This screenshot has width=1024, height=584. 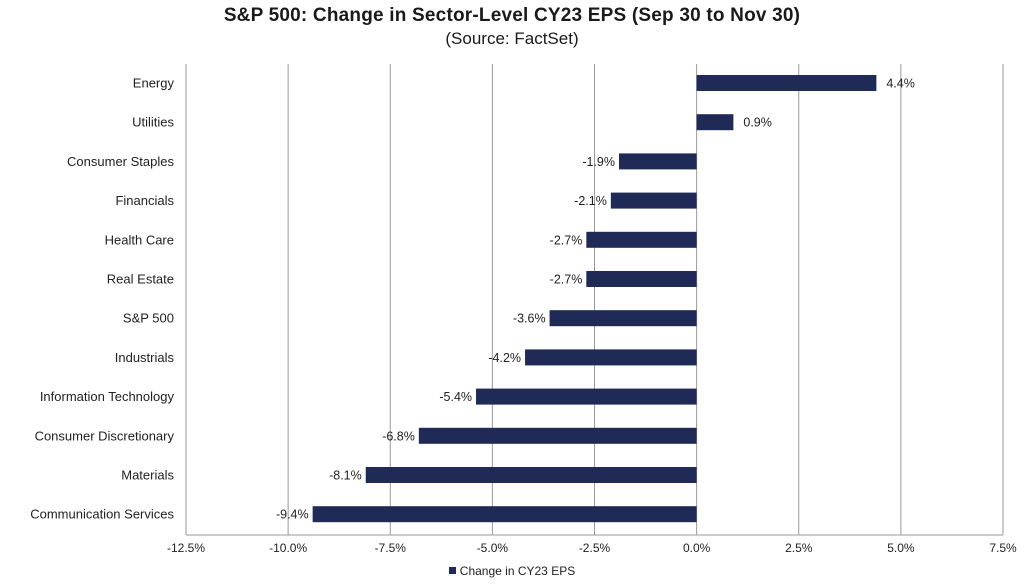 I want to click on data-label: -5.4%, so click(x=455, y=397).